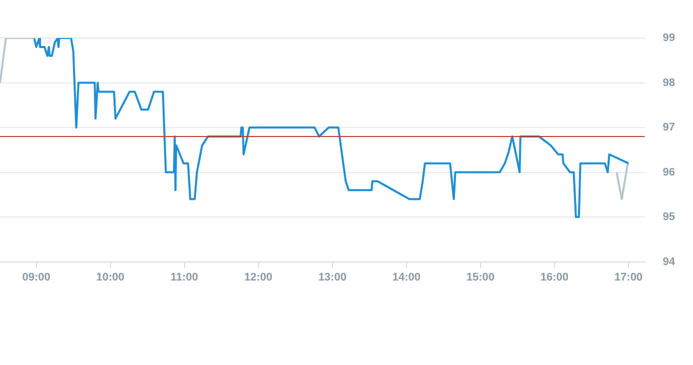 Image resolution: width=693 pixels, height=365 pixels. I want to click on x-tick-label: 14:00, so click(406, 277).